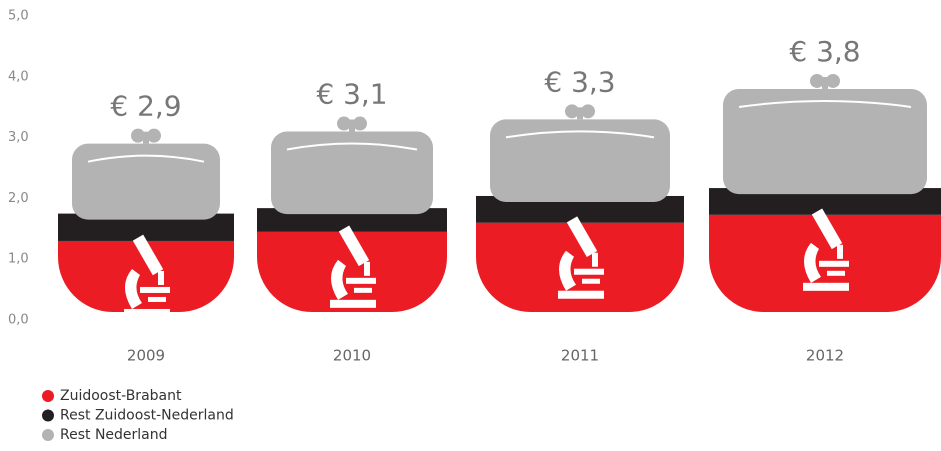 This screenshot has height=451, width=941. What do you see at coordinates (352, 356) in the screenshot?
I see `x-tick-label: 2010` at bounding box center [352, 356].